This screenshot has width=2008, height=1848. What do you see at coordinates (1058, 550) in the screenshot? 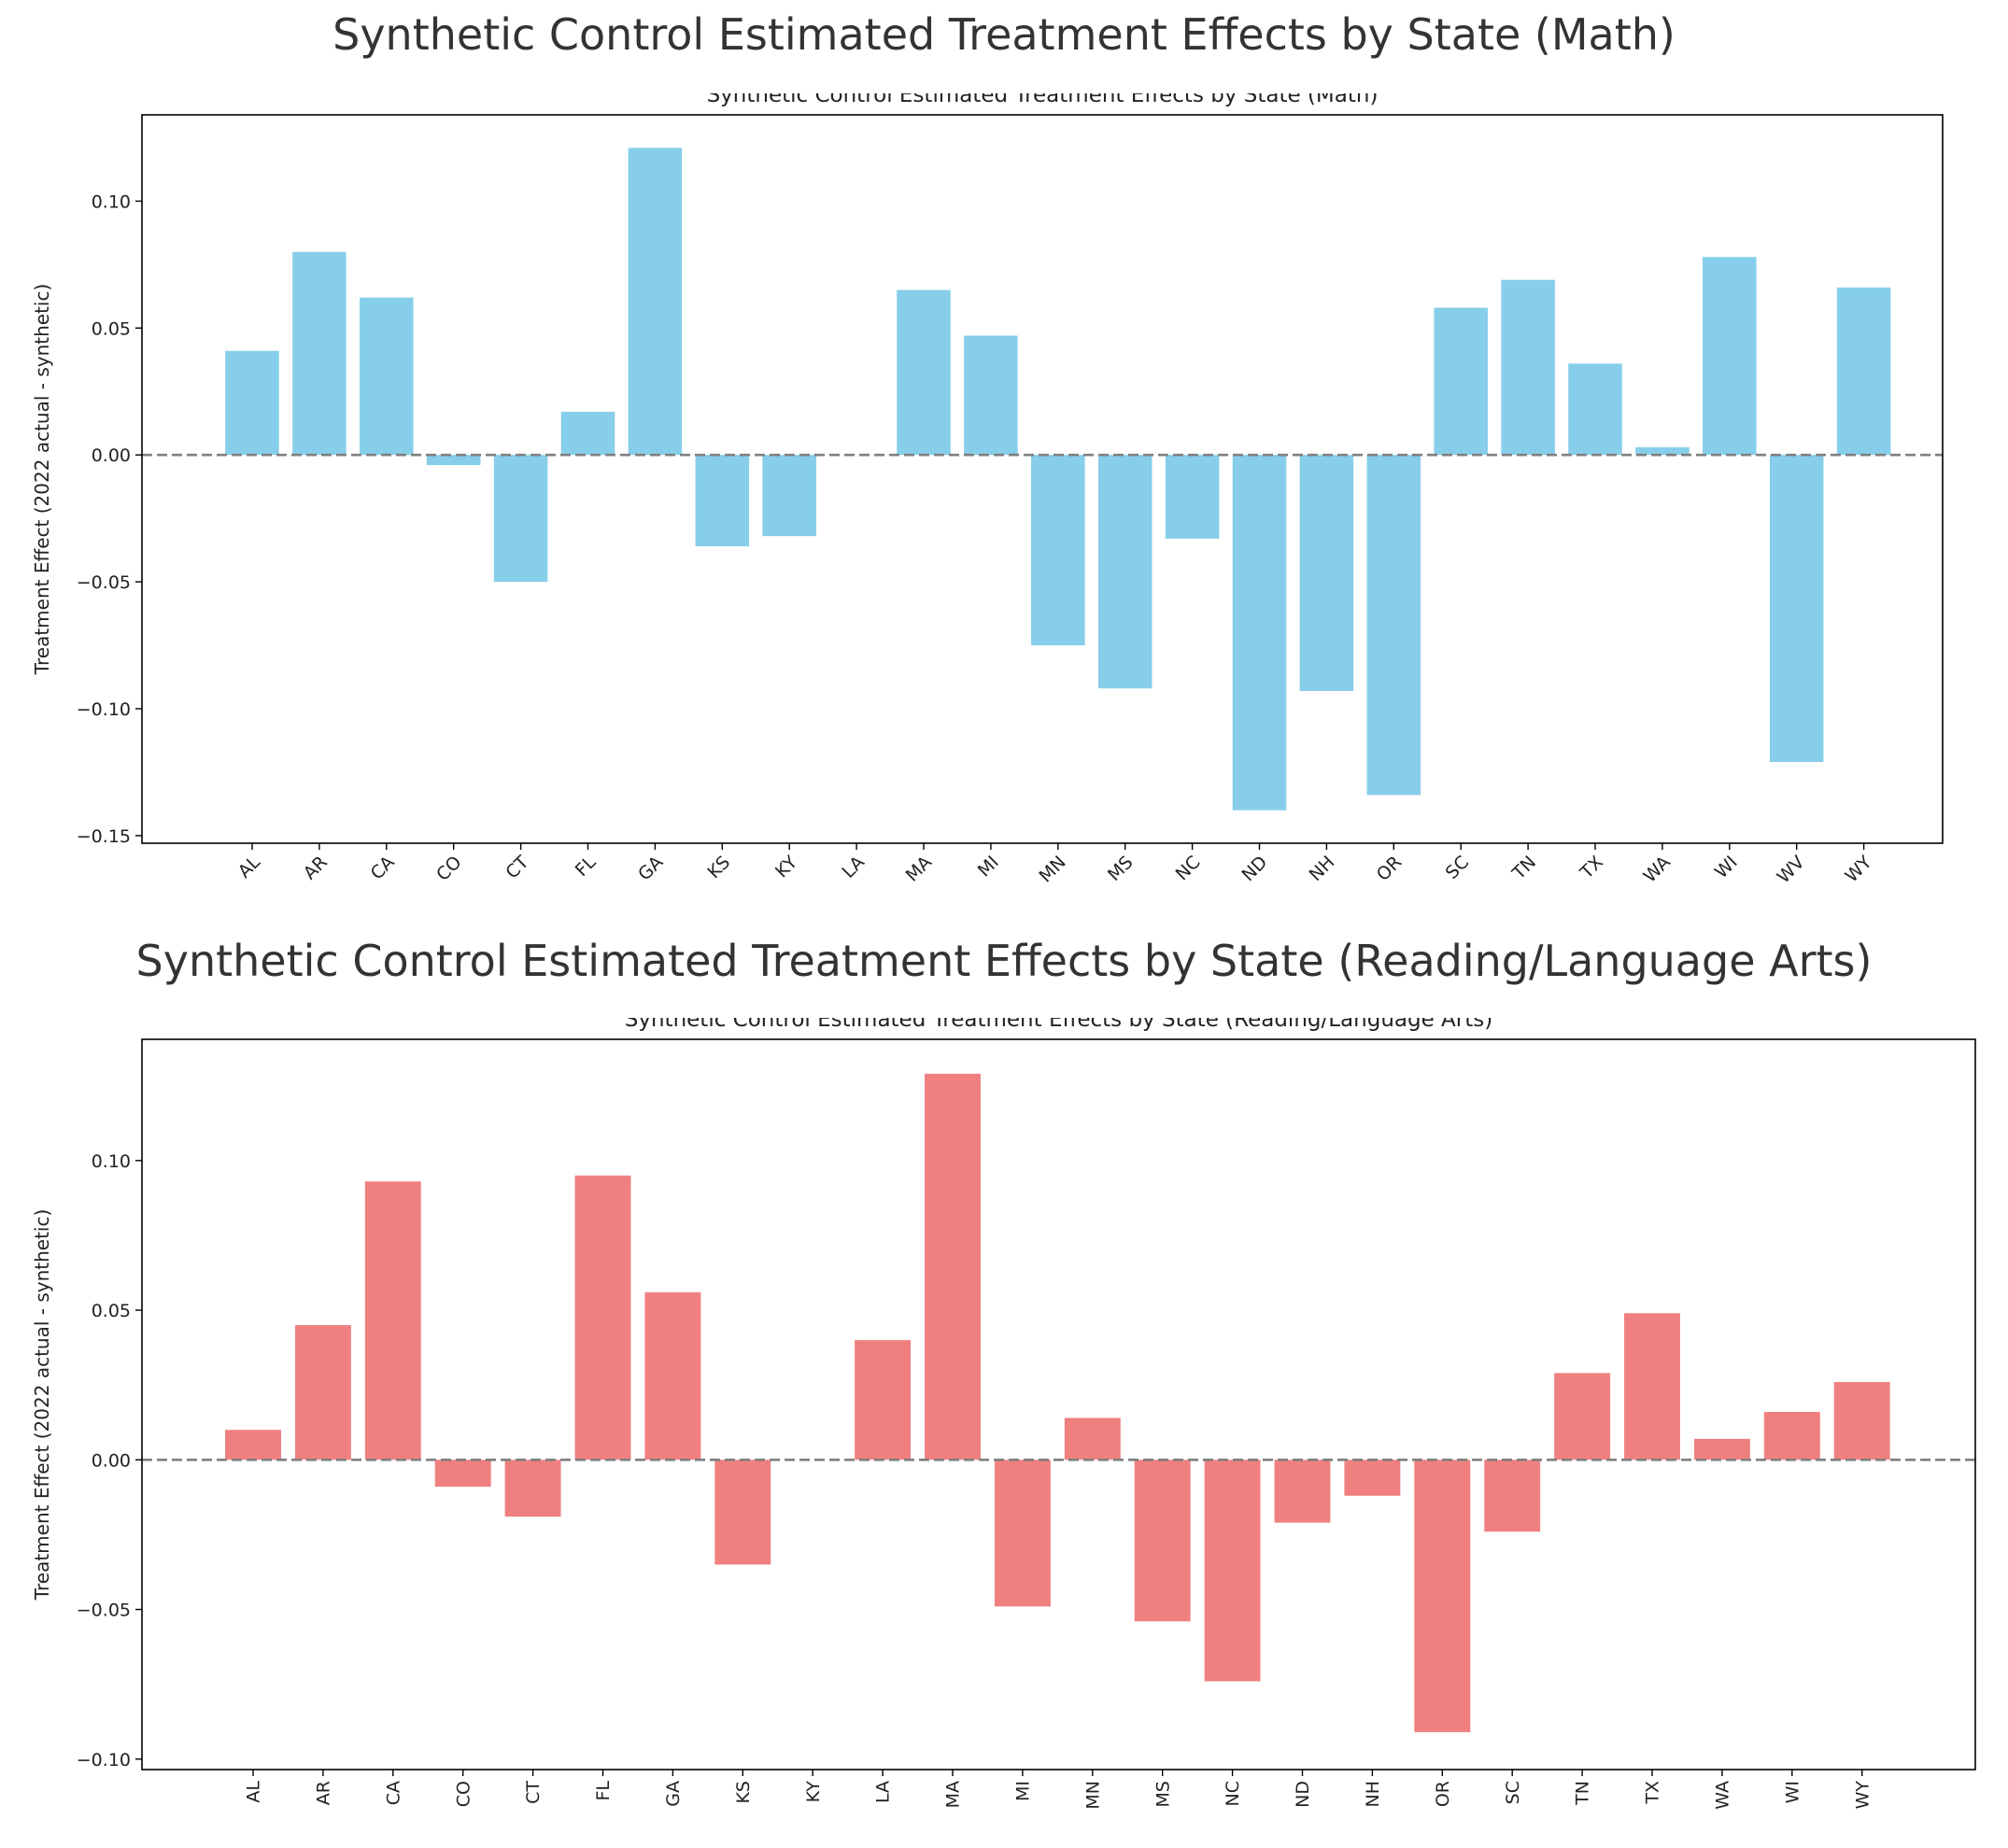
I see `bar-mn` at bounding box center [1058, 550].